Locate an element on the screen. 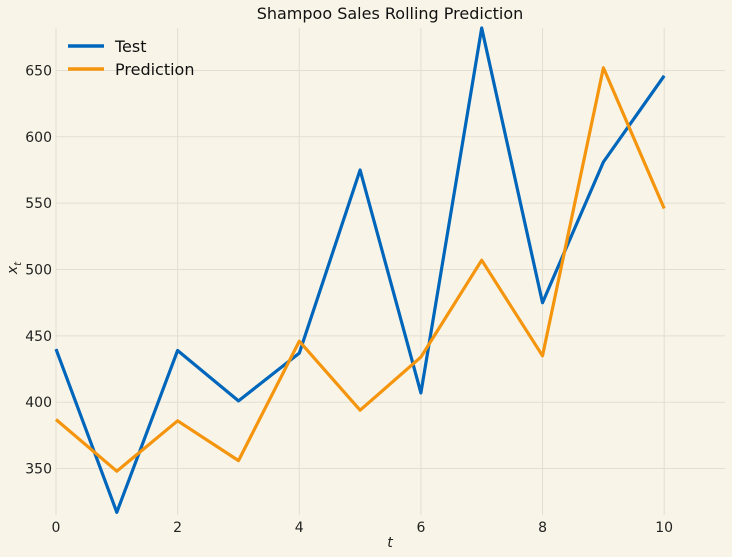  chart-title: Shampoo Sales Rolling Prediction is located at coordinates (390, 13).